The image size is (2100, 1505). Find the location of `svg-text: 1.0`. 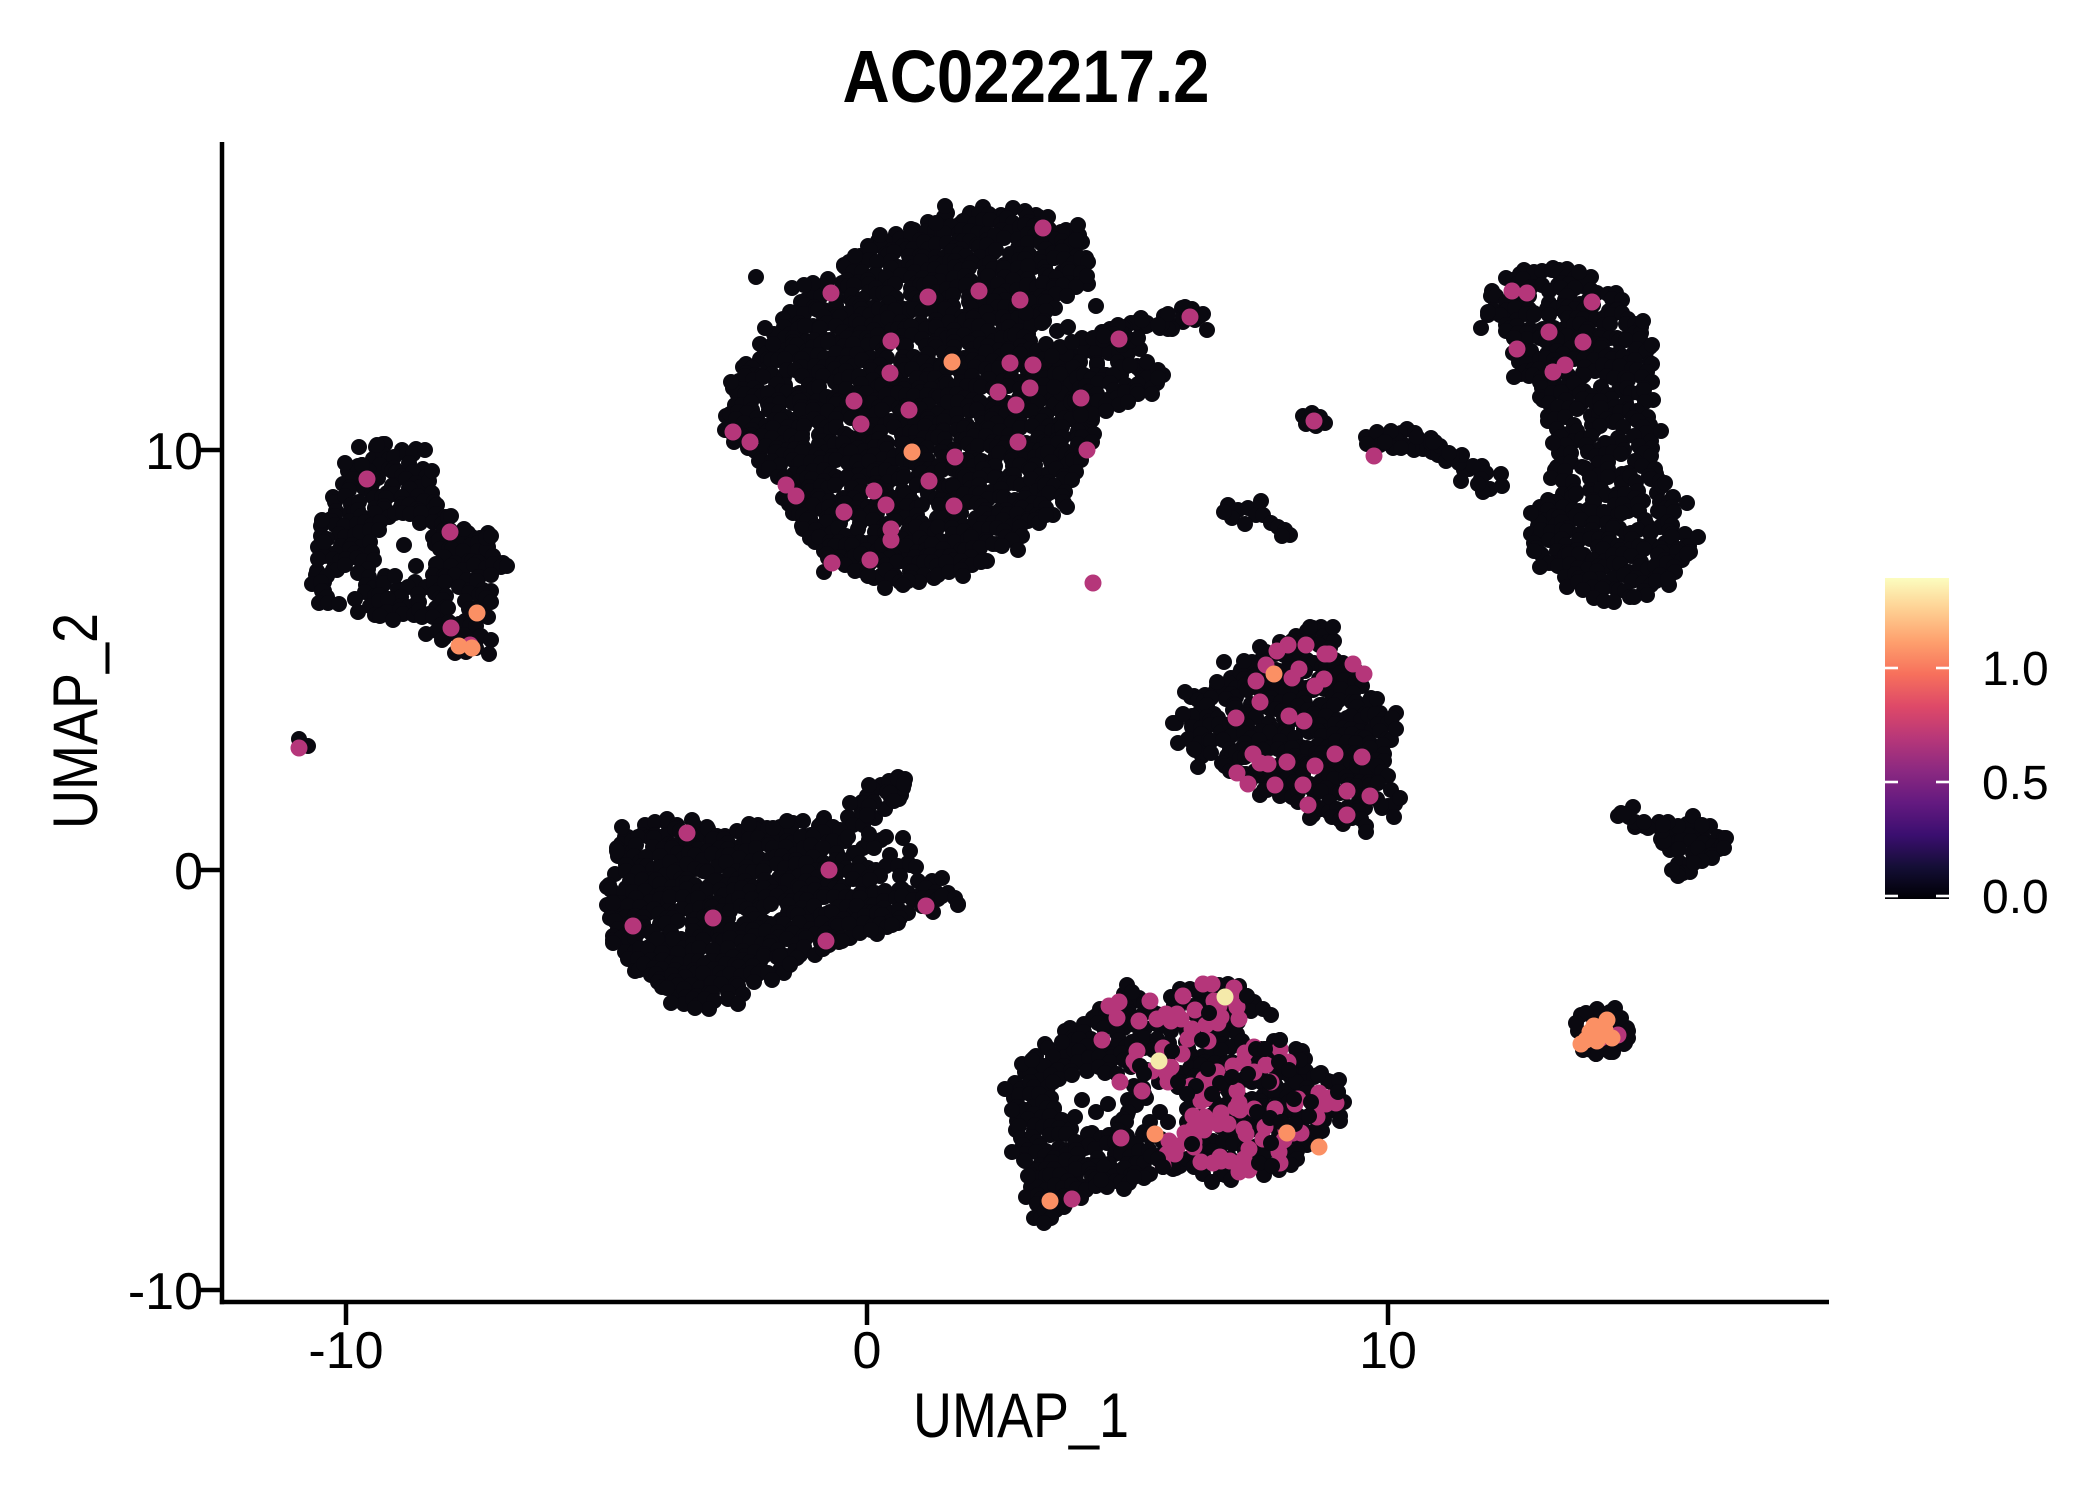

svg-text: 1.0 is located at coordinates (2015, 669).